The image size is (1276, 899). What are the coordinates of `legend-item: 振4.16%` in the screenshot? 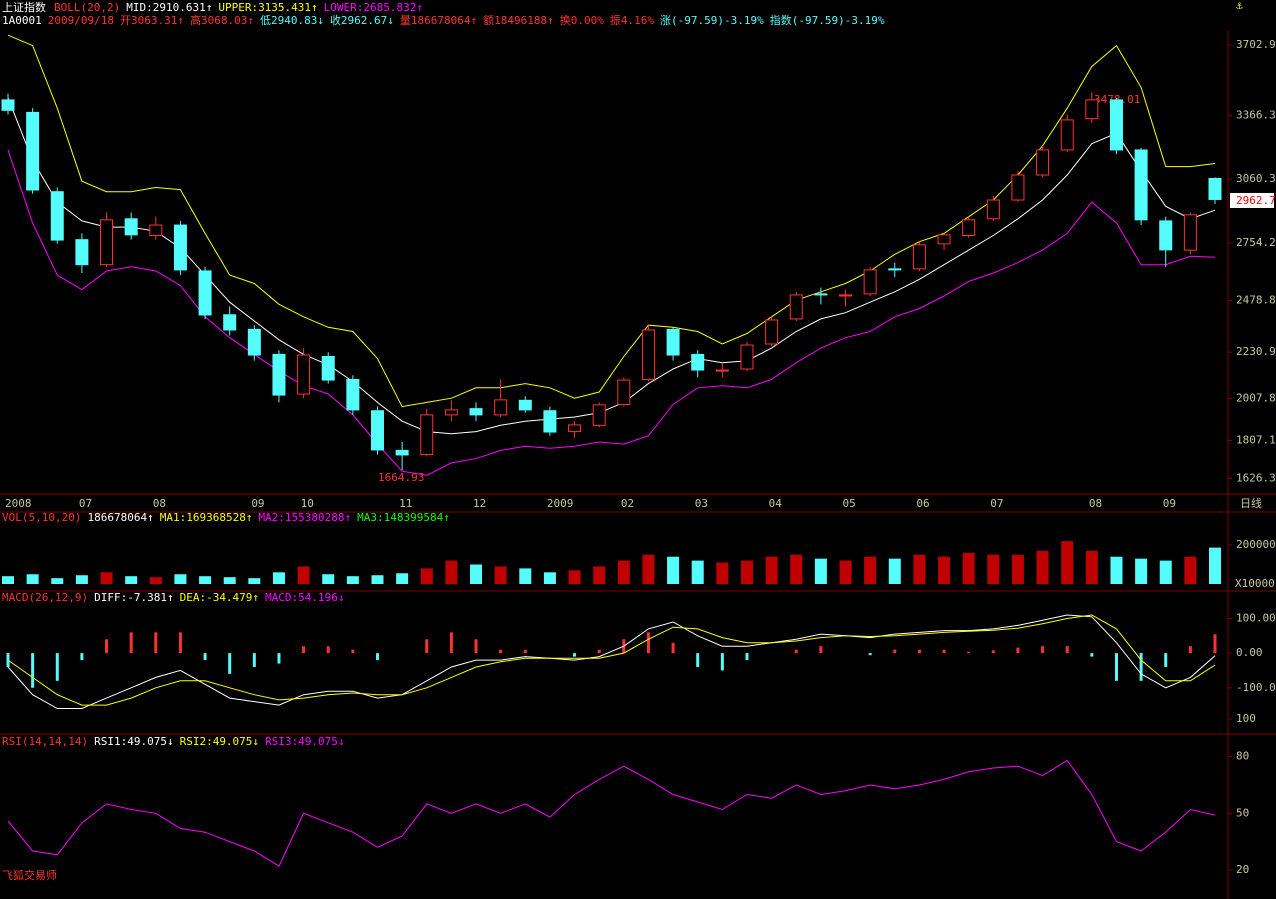 It's located at (632, 20).